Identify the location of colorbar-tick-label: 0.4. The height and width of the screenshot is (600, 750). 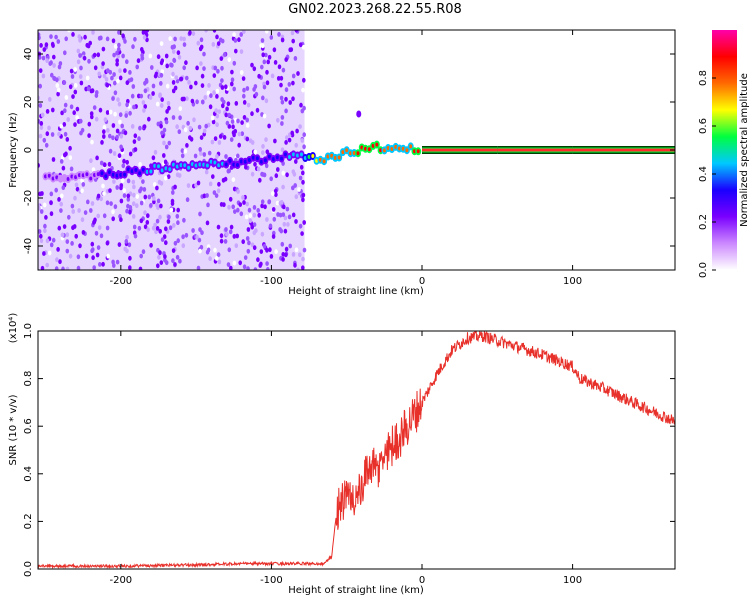
(703, 174).